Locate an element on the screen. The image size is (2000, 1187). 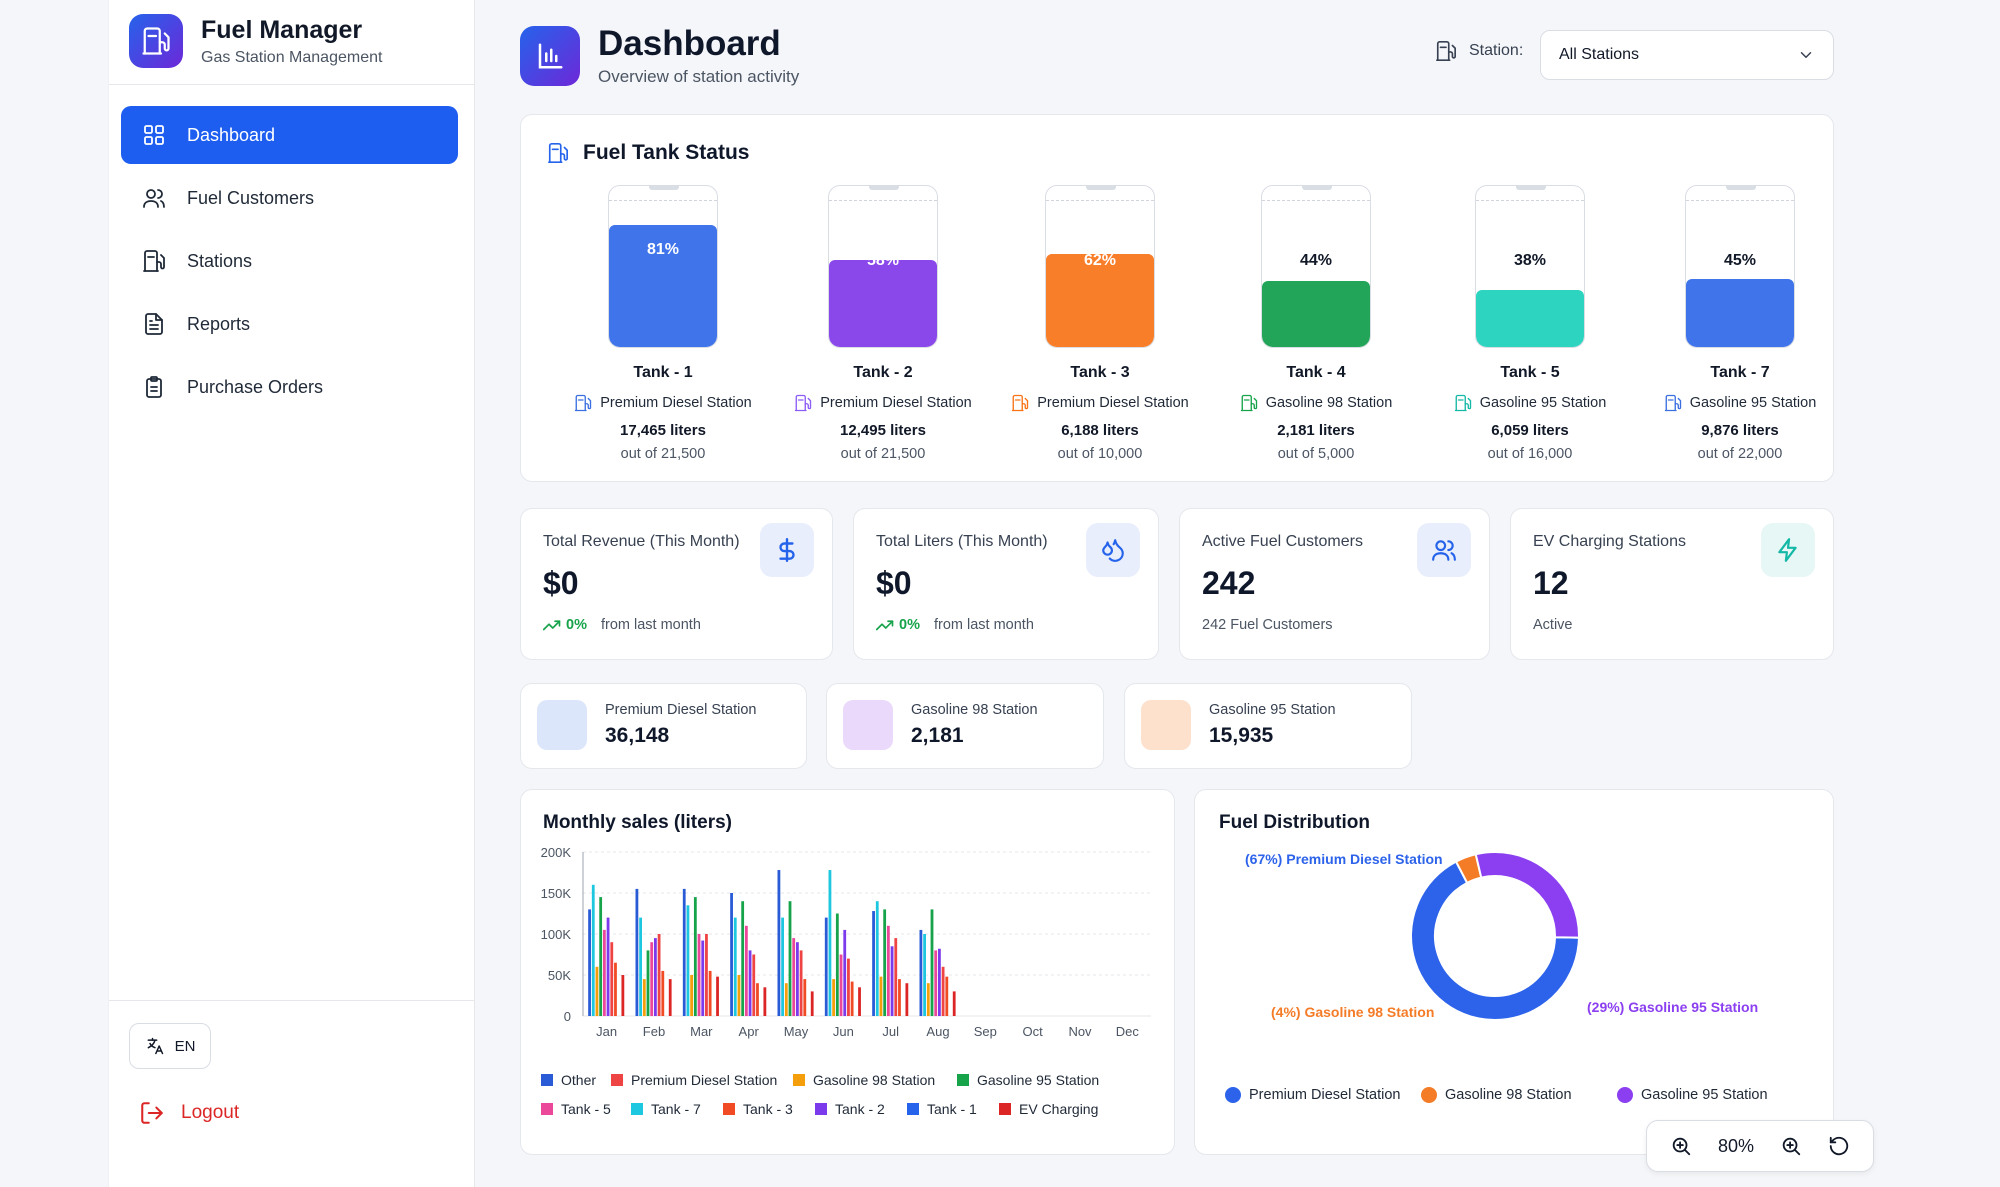
grid-icon is located at coordinates (154, 135).